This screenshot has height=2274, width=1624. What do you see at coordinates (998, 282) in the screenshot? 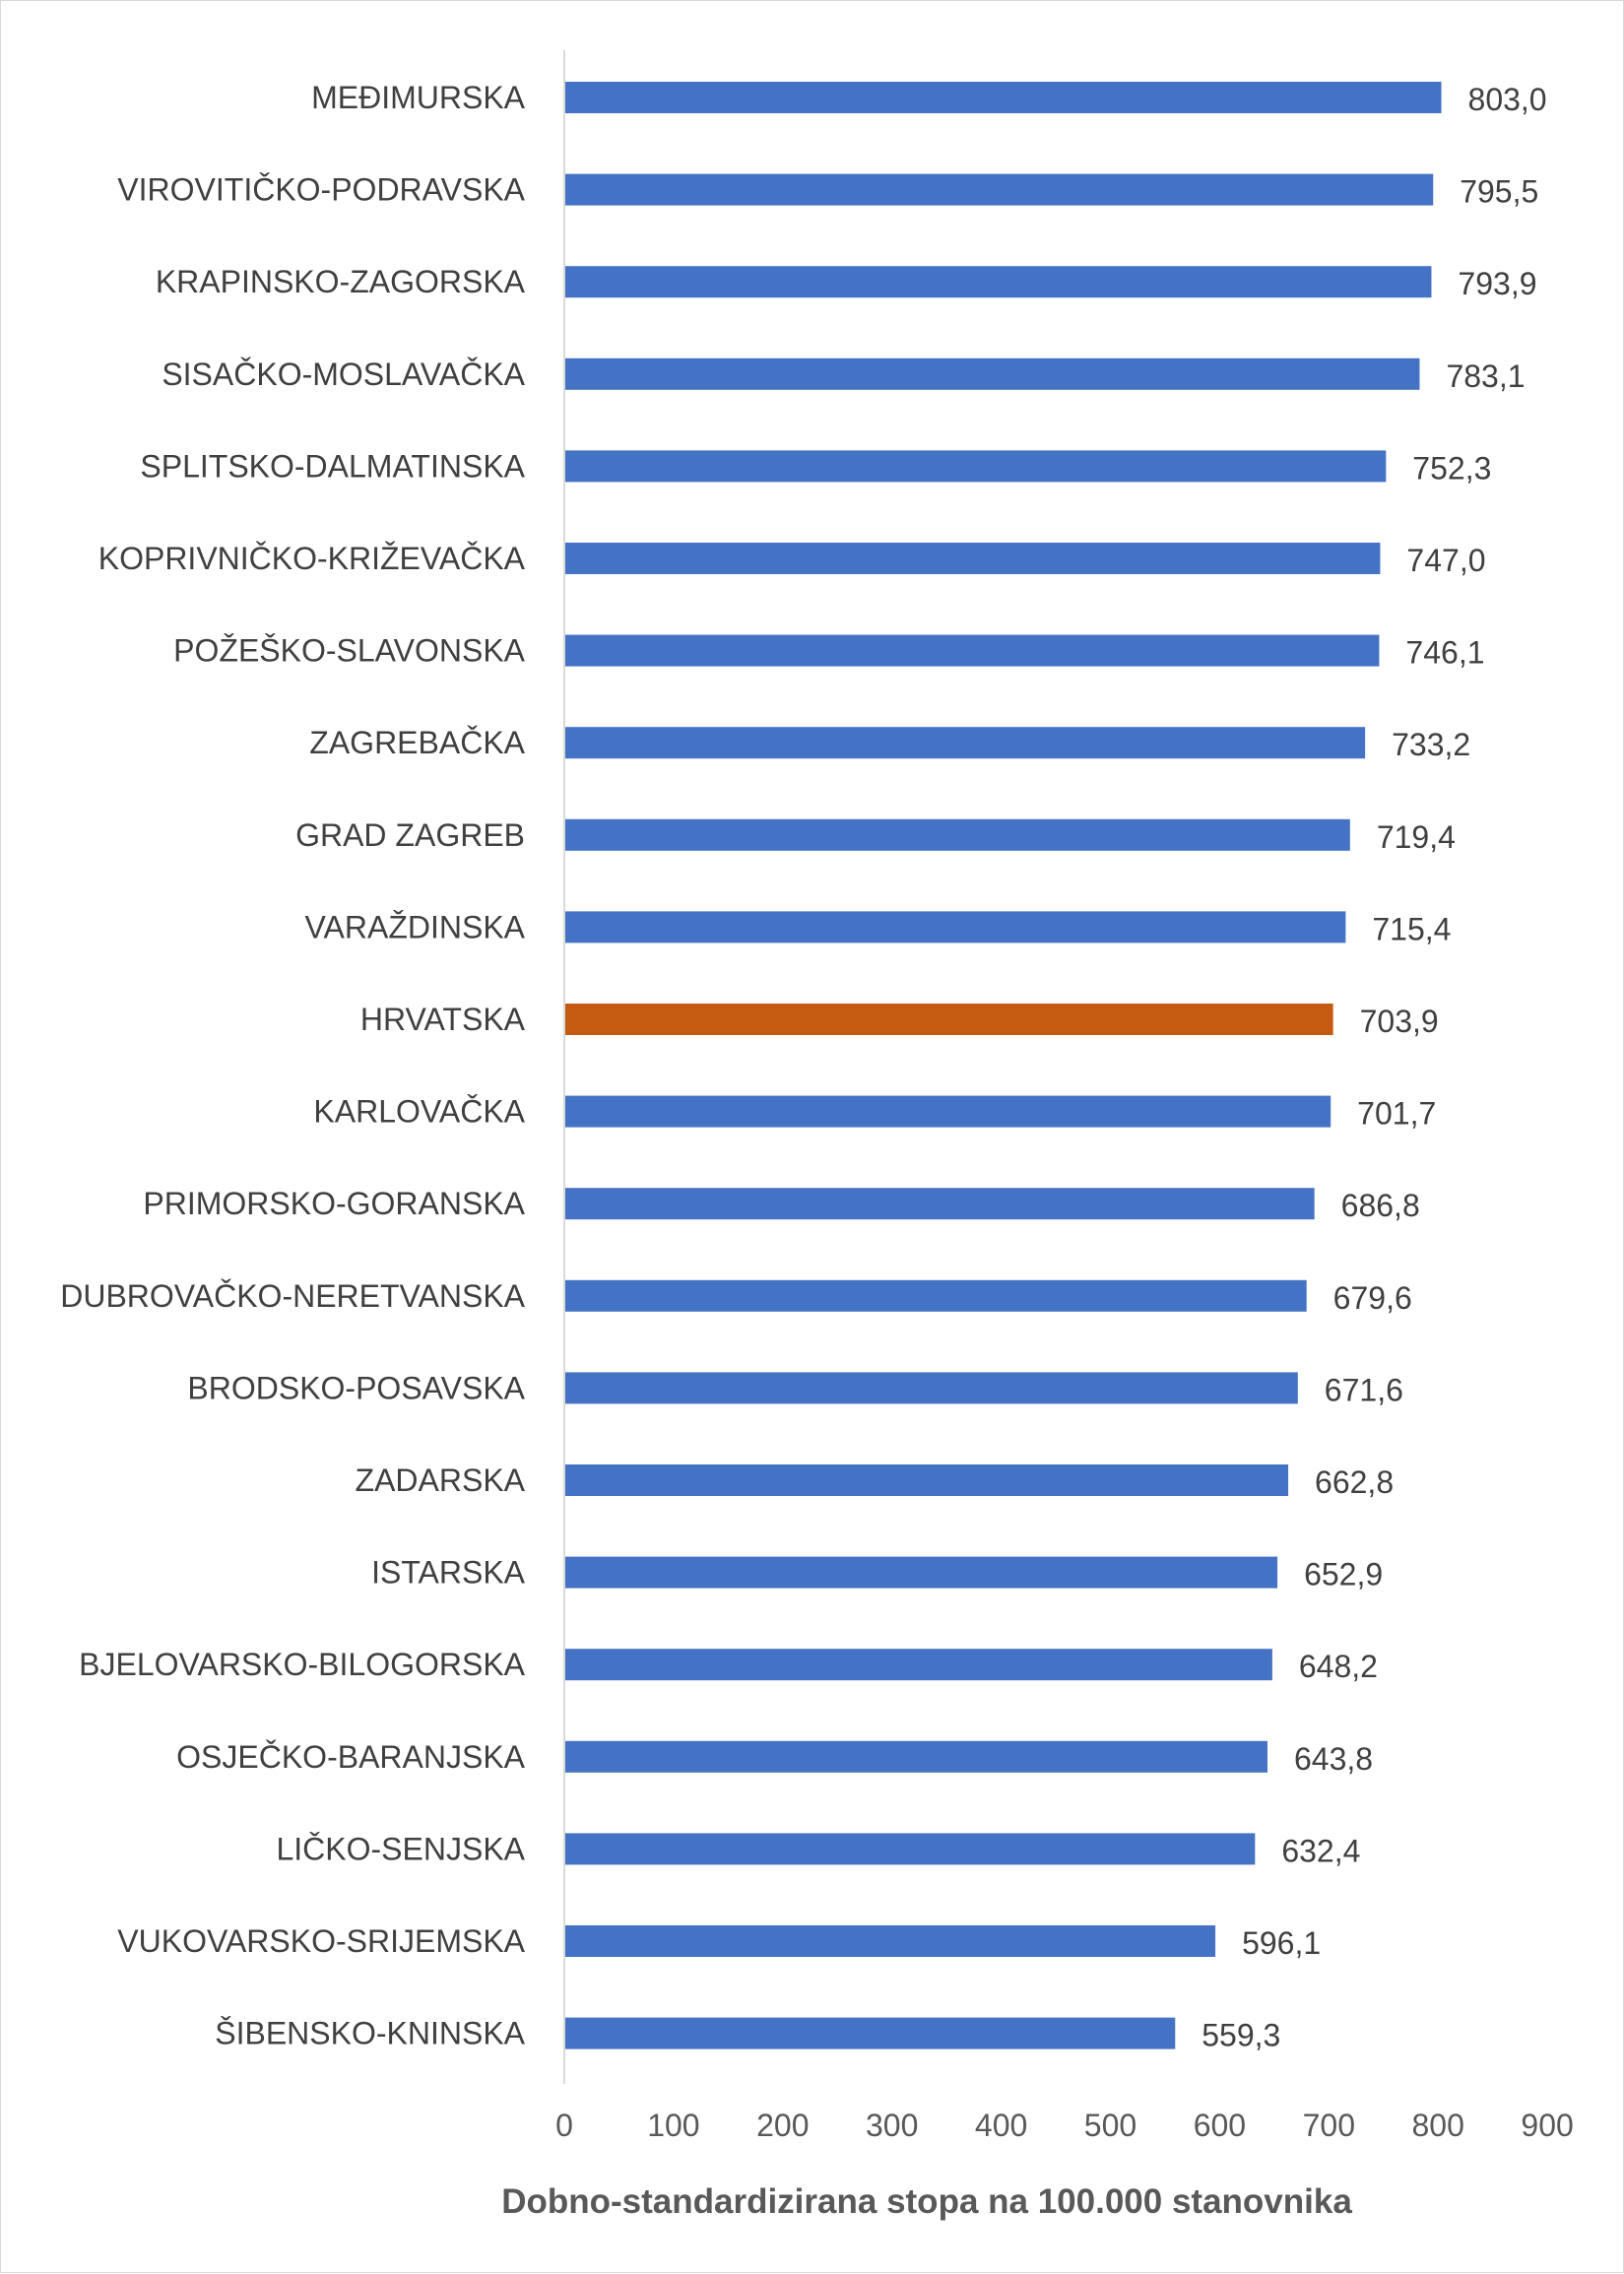
I see `bar-krapinsko-zagorska` at bounding box center [998, 282].